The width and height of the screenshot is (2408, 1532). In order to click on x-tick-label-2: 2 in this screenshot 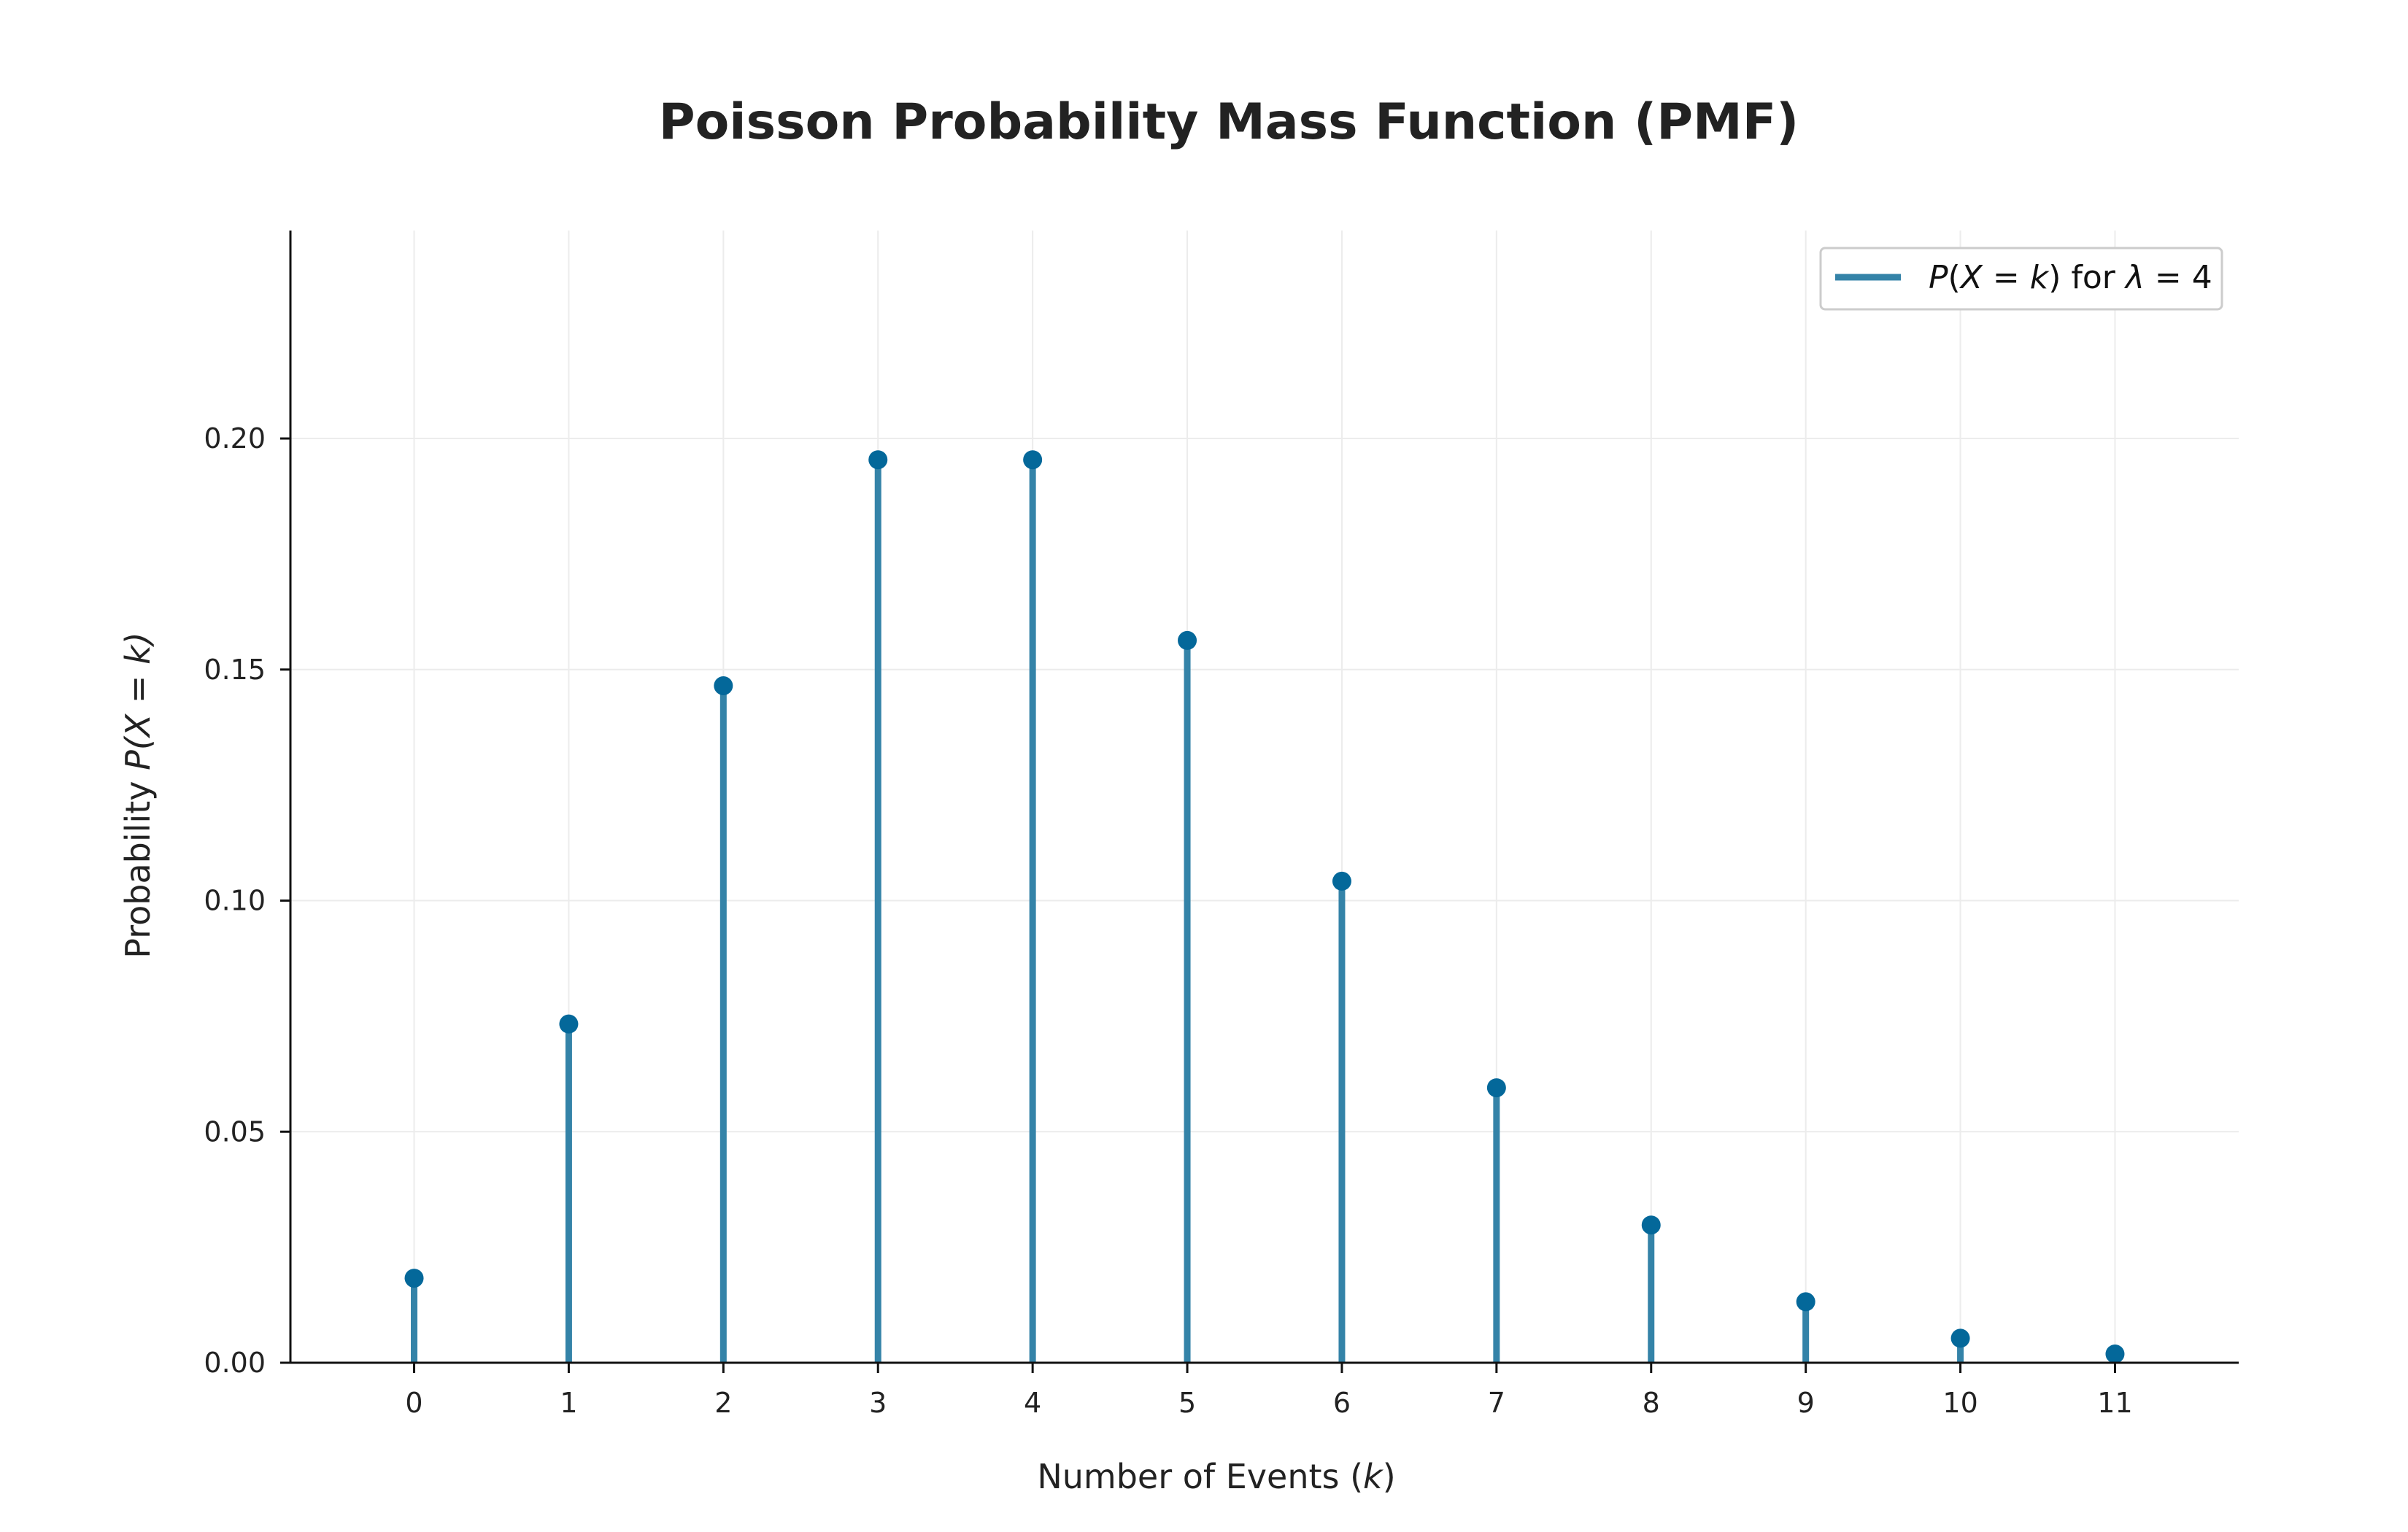, I will do `click(723, 1403)`.